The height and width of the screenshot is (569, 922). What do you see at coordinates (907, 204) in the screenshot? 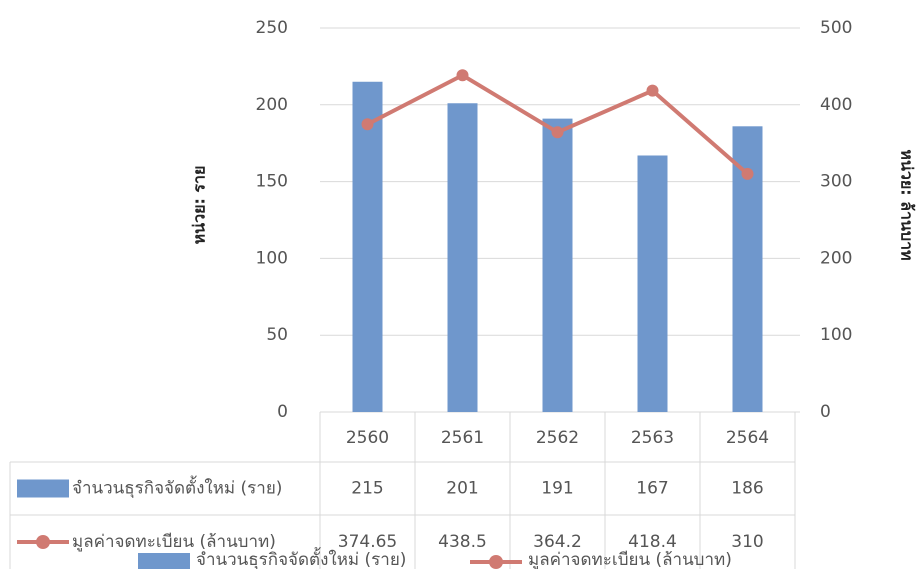
I see `y2-axis-title: หน่วย: ล้านบาท` at bounding box center [907, 204].